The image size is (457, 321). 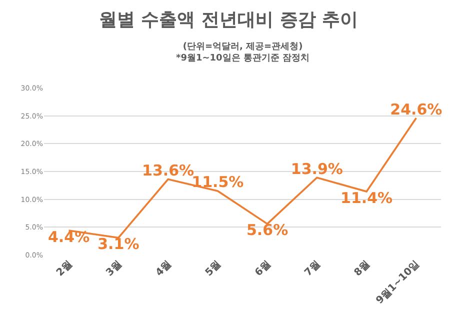 What do you see at coordinates (312, 268) in the screenshot?
I see `x-tick-label: 7월` at bounding box center [312, 268].